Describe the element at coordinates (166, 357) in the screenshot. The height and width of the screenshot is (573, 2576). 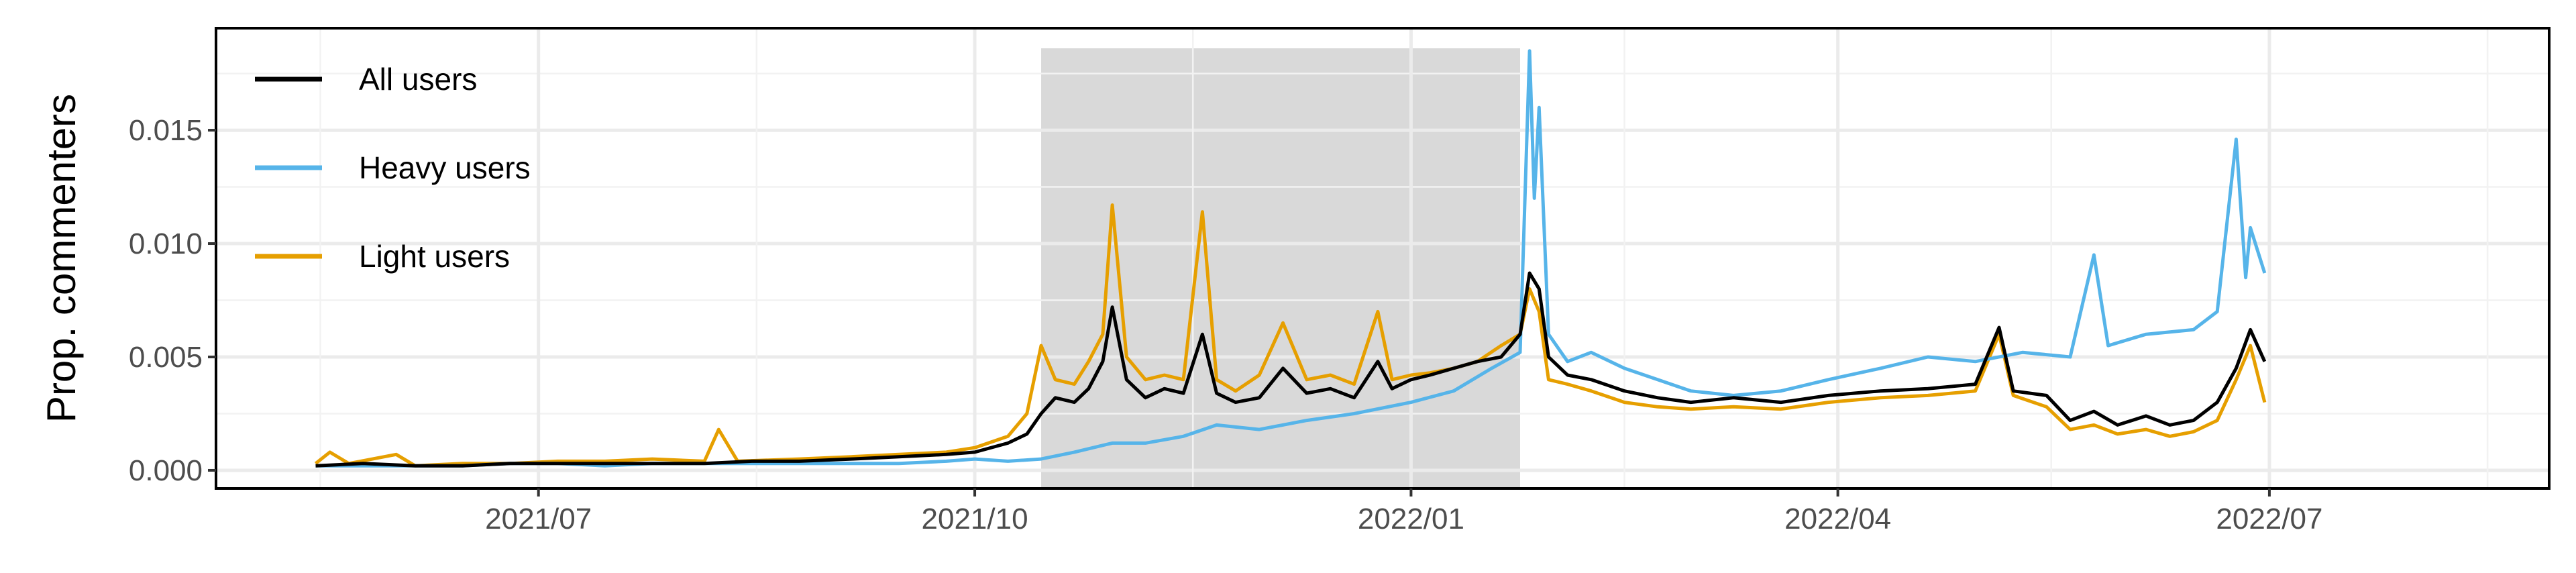
I see `y-tick-label: 0.005` at that location.